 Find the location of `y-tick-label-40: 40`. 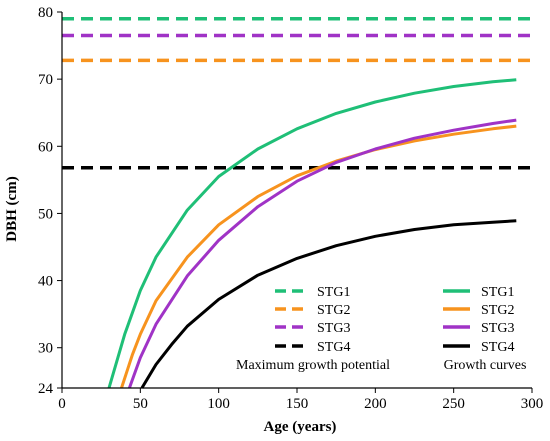

y-tick-label-40: 40 is located at coordinates (45, 282).